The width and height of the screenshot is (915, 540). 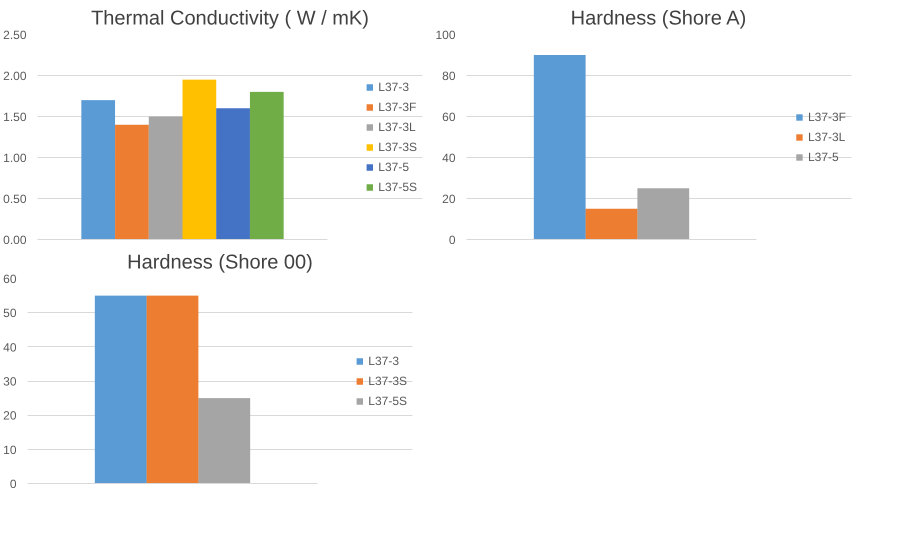 I want to click on y-tick-label: 80, so click(x=449, y=76).